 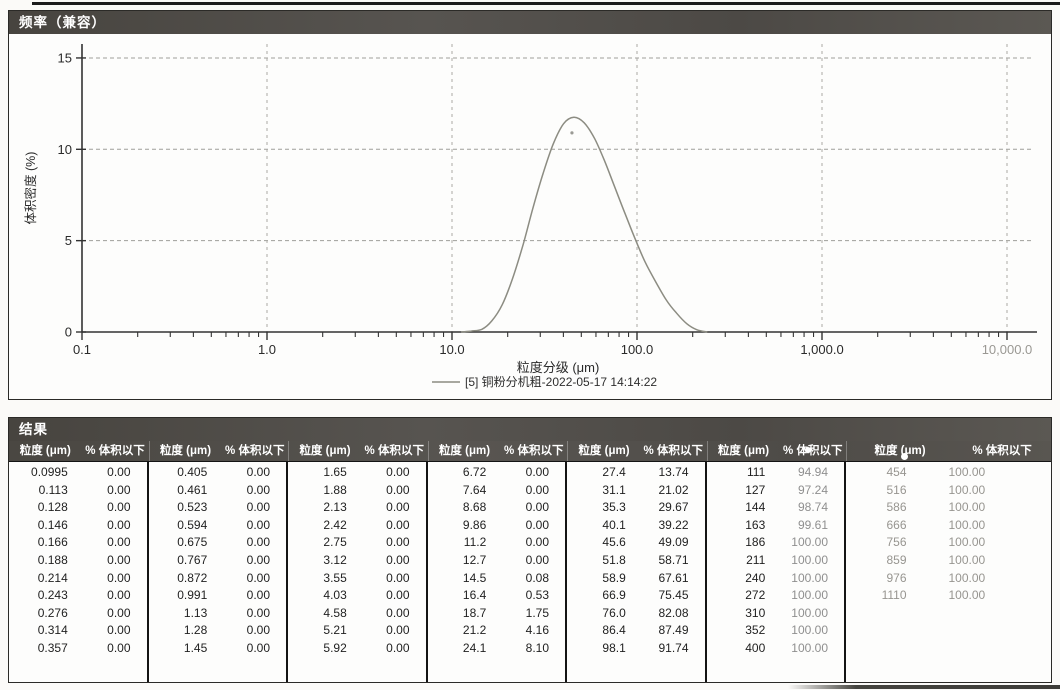 I want to click on size-value: 4.58, so click(x=335, y=612).